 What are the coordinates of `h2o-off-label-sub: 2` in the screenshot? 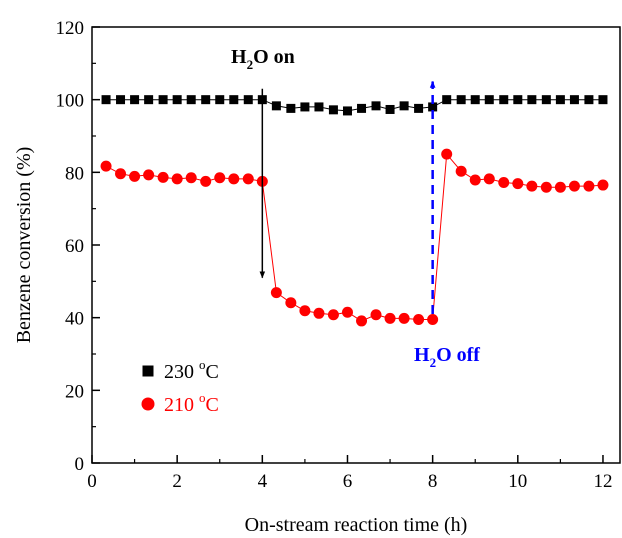 It's located at (433, 362).